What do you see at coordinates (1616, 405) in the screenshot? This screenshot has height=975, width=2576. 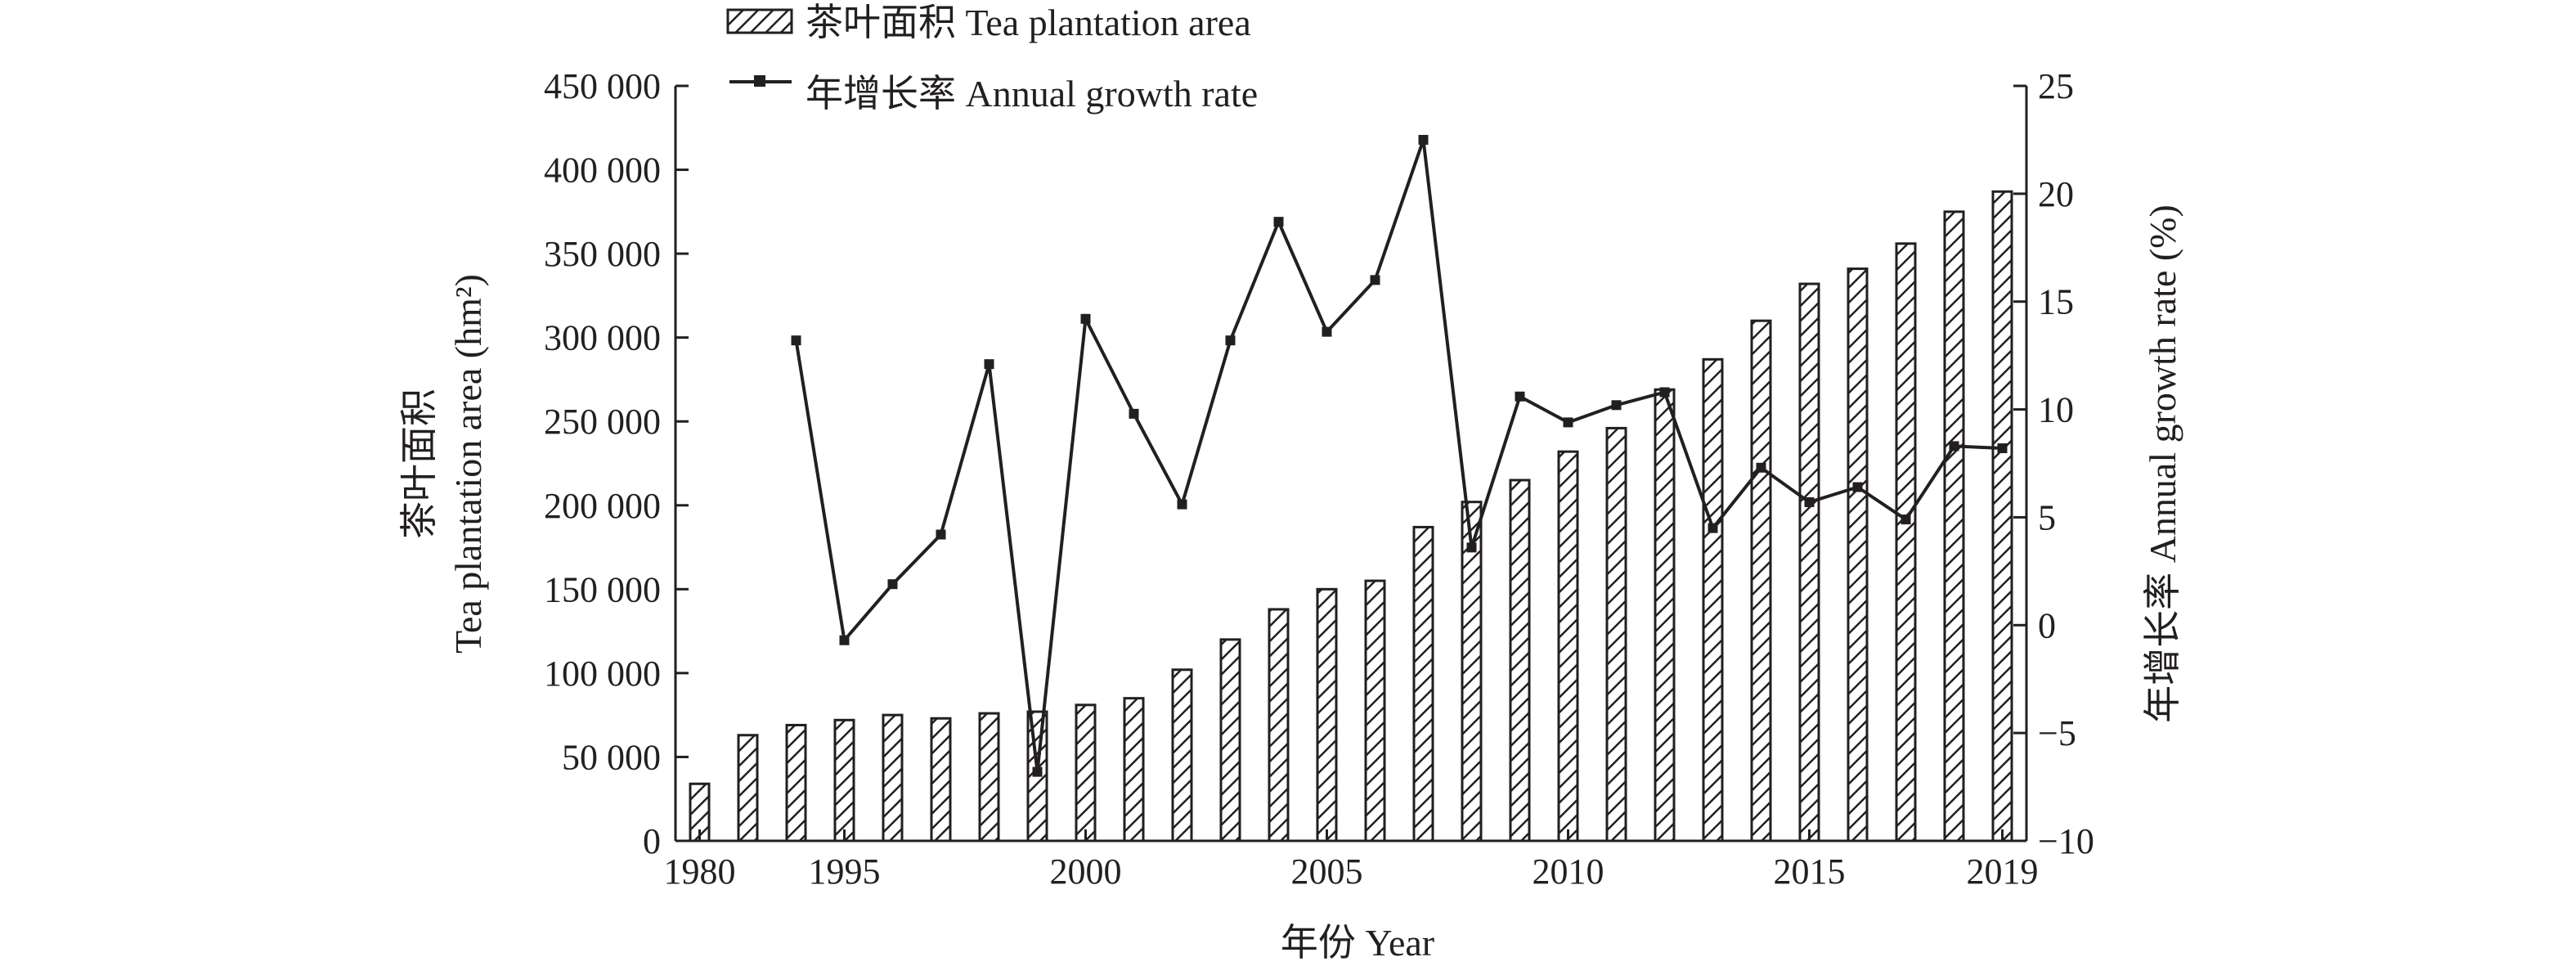 I see `growth-point-2011` at bounding box center [1616, 405].